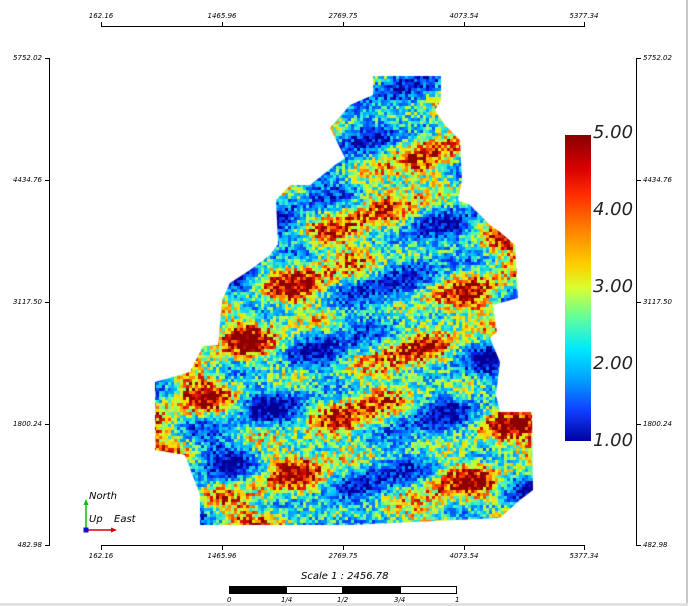  I want to click on left-tick-label: 4434.76, so click(27, 180).